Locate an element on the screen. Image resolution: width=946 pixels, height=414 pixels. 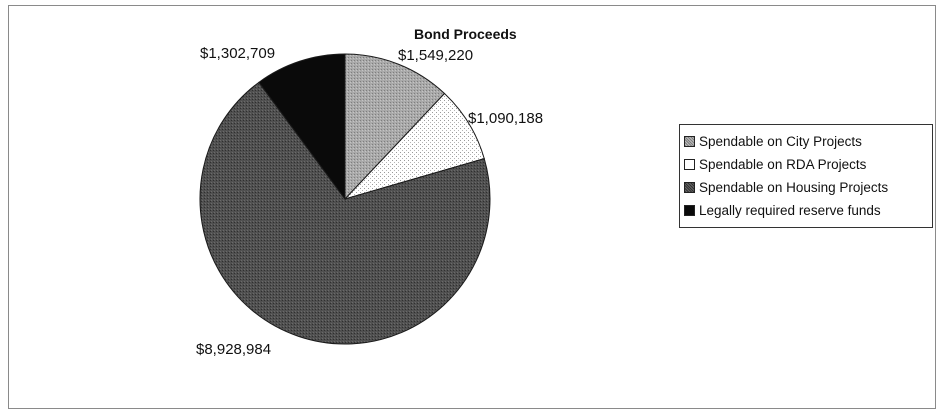
data-label-city: $1,549,220 is located at coordinates (436, 55).